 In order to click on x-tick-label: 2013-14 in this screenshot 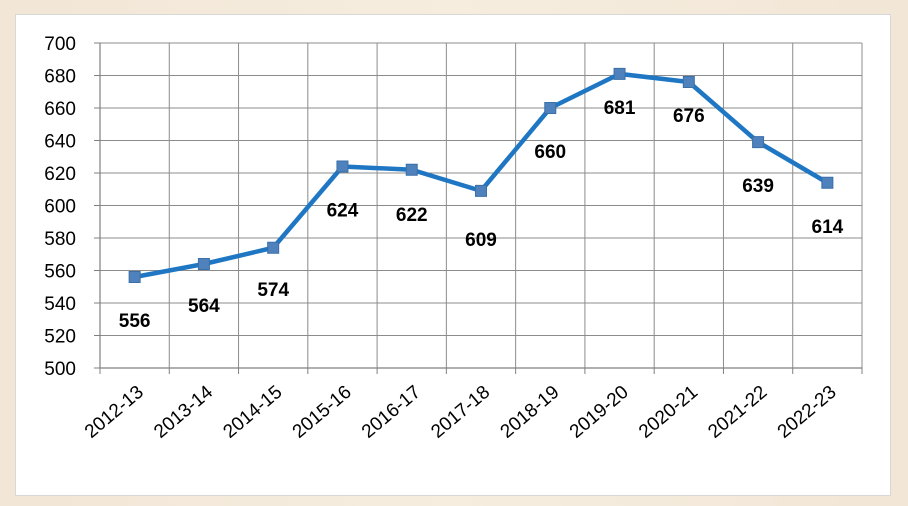, I will do `click(183, 411)`.